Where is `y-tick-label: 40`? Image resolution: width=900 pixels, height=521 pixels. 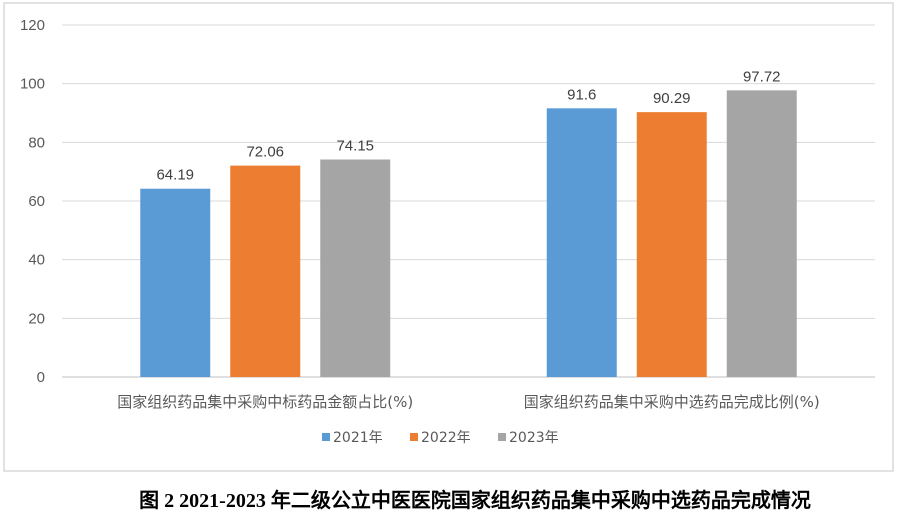 y-tick-label: 40 is located at coordinates (36, 260).